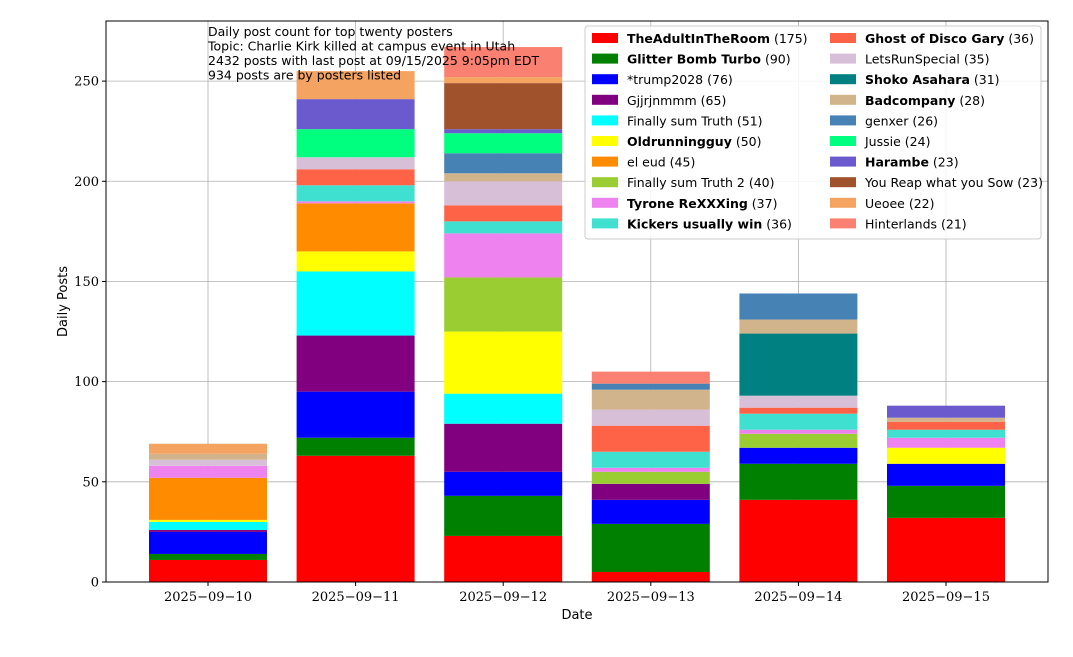 This screenshot has height=657, width=1073. Describe the element at coordinates (934, 38) in the screenshot. I see `legend-name: Ghost of Disco Gary` at that location.